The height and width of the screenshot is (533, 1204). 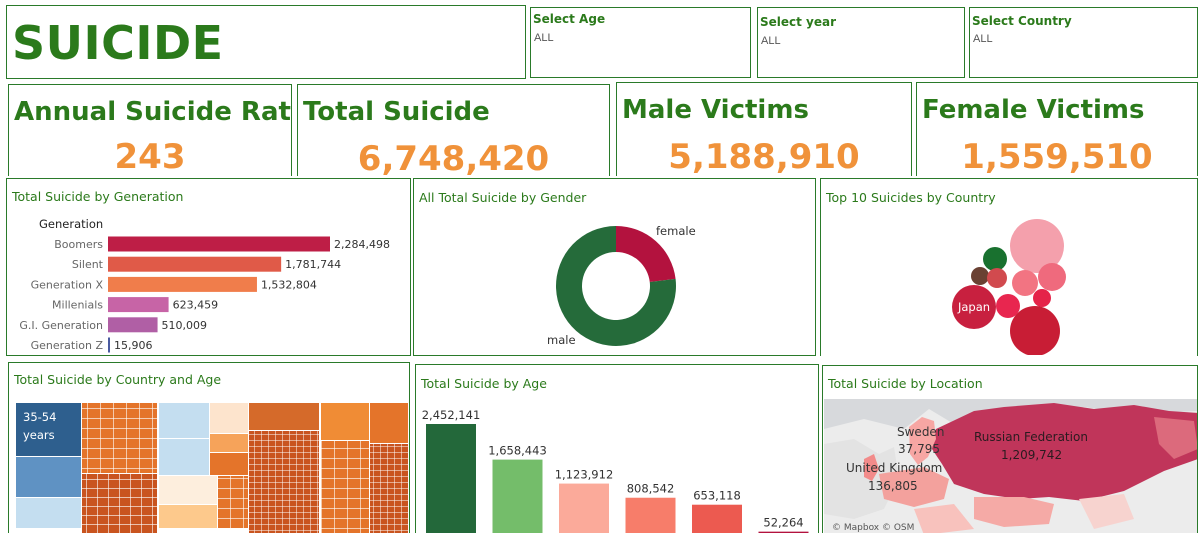 What do you see at coordinates (1057, 129) in the screenshot?
I see `kpi-female-victims: Female Victims 1,559,510` at bounding box center [1057, 129].